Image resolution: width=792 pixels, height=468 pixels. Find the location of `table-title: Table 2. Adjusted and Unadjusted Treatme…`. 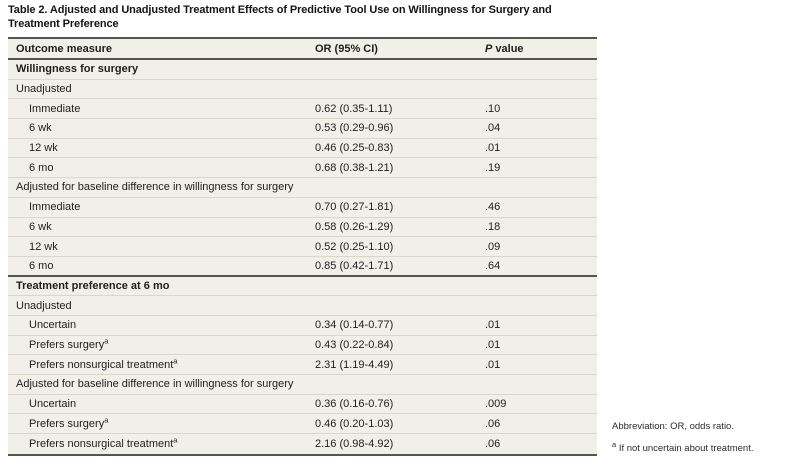

table-title: Table 2. Adjusted and Unadjusted Treatme… is located at coordinates (280, 17).